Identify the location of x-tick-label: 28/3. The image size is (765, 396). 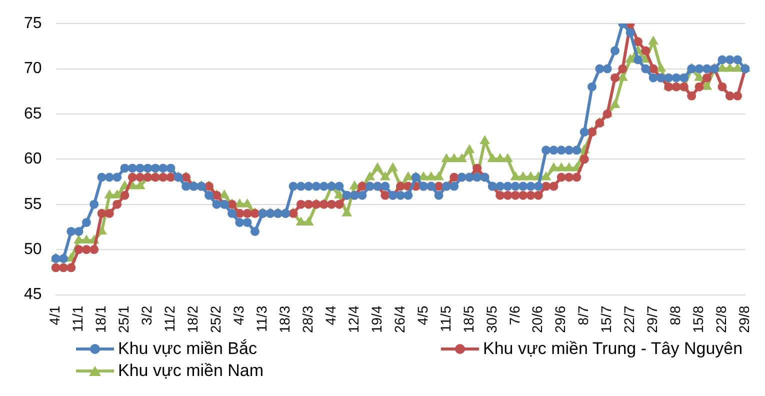
(307, 319).